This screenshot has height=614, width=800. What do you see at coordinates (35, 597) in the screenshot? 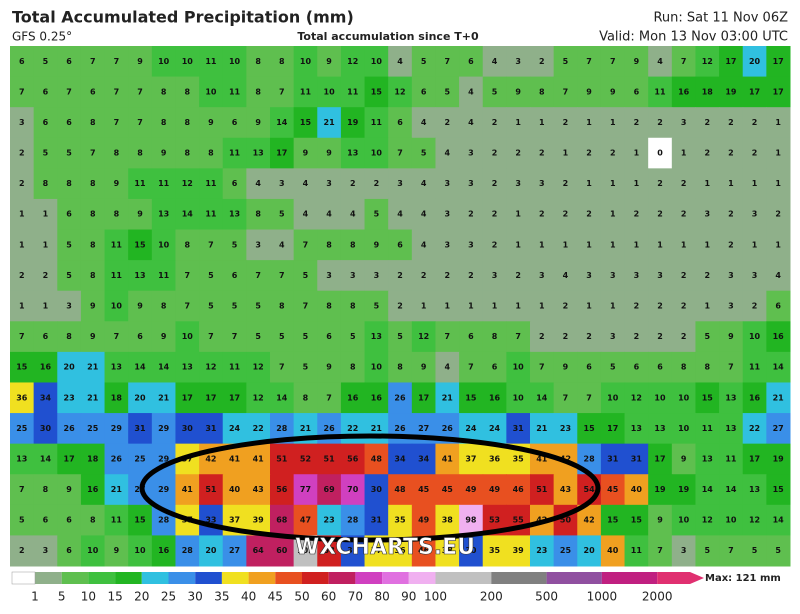
I see `legend-label: 1` at bounding box center [35, 597].